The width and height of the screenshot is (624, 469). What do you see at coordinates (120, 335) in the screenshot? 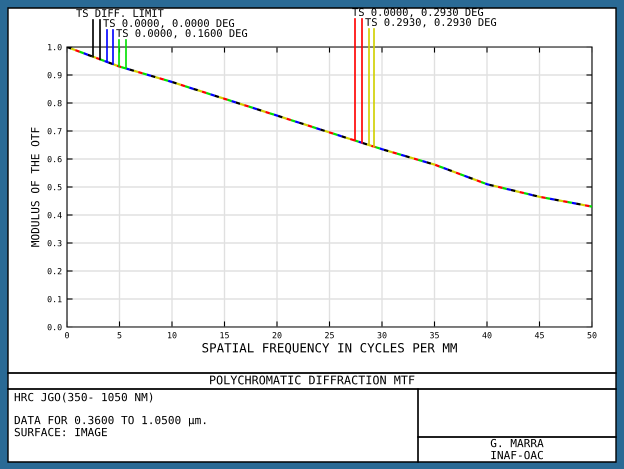
I see `x-tick-label: 5` at bounding box center [120, 335].